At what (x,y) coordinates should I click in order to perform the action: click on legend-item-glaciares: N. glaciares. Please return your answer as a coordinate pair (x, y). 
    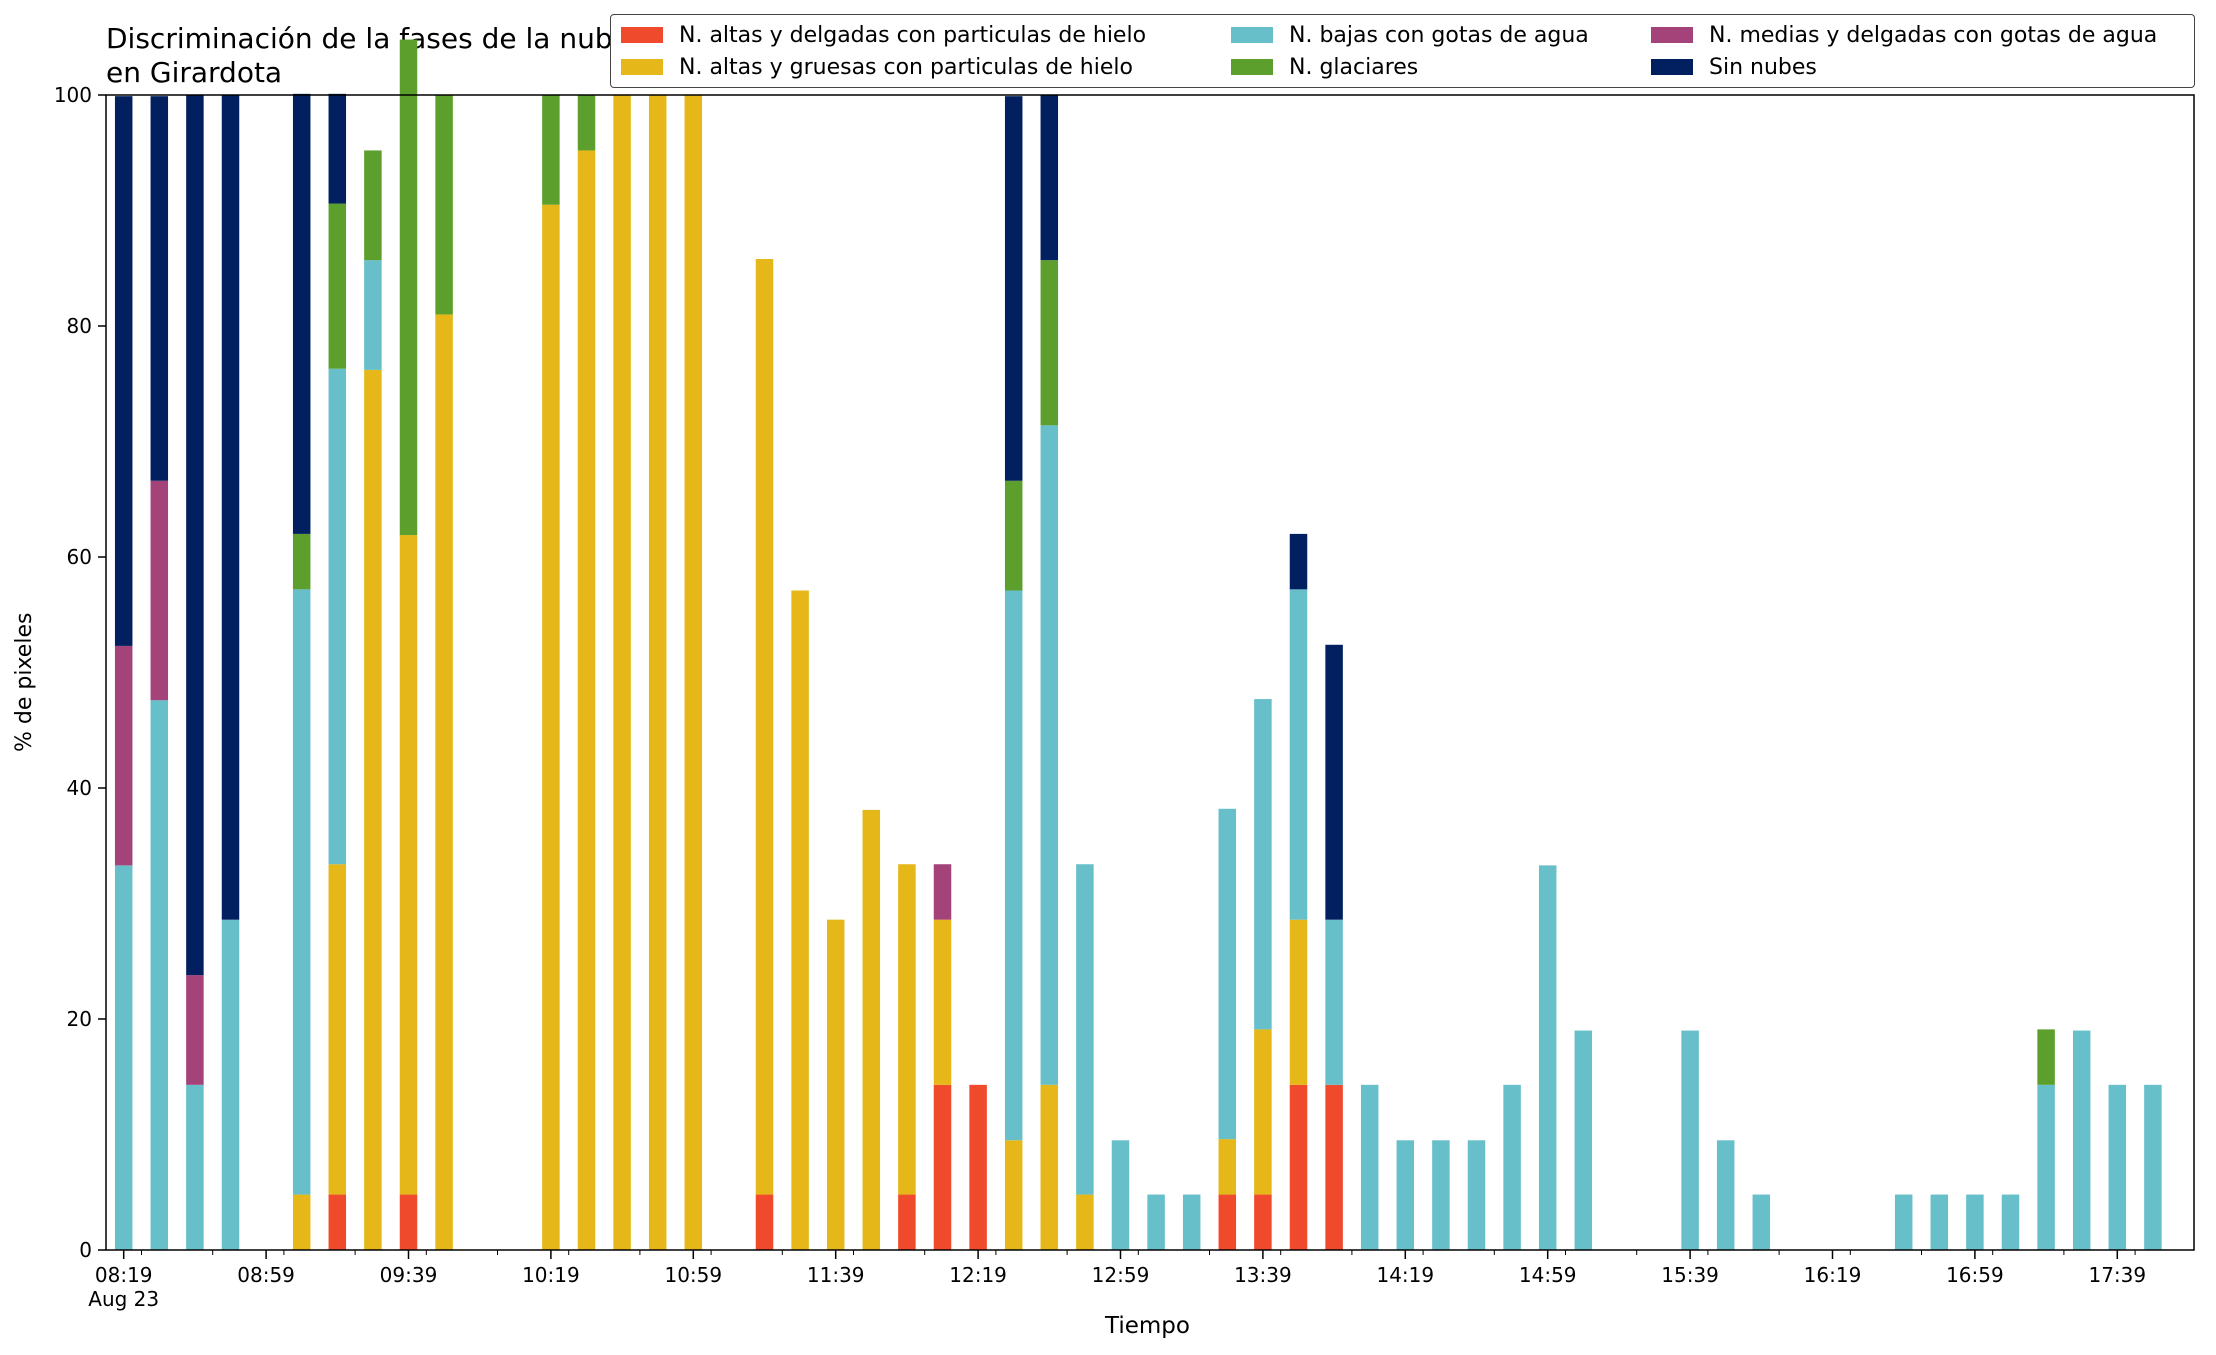
    Looking at the image, I should click on (1324, 68).